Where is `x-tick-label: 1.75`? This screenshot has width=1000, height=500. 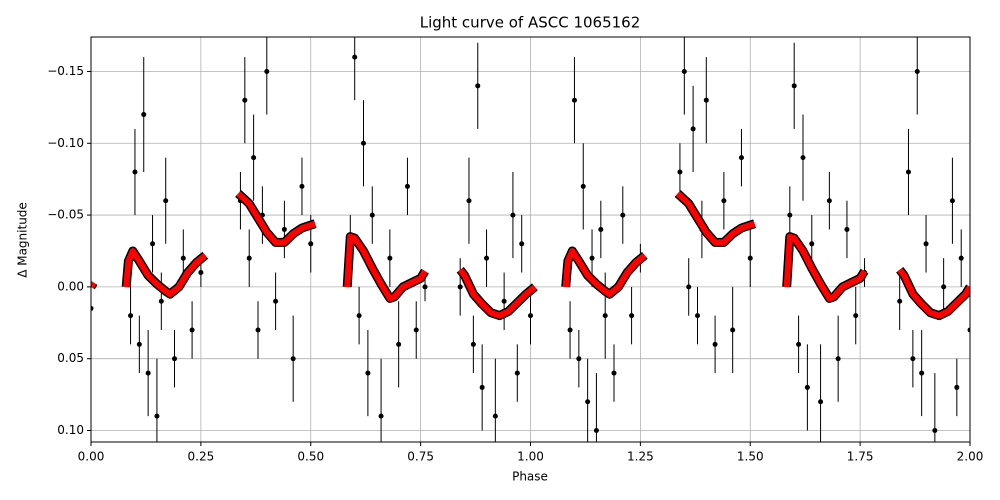 x-tick-label: 1.75 is located at coordinates (860, 457).